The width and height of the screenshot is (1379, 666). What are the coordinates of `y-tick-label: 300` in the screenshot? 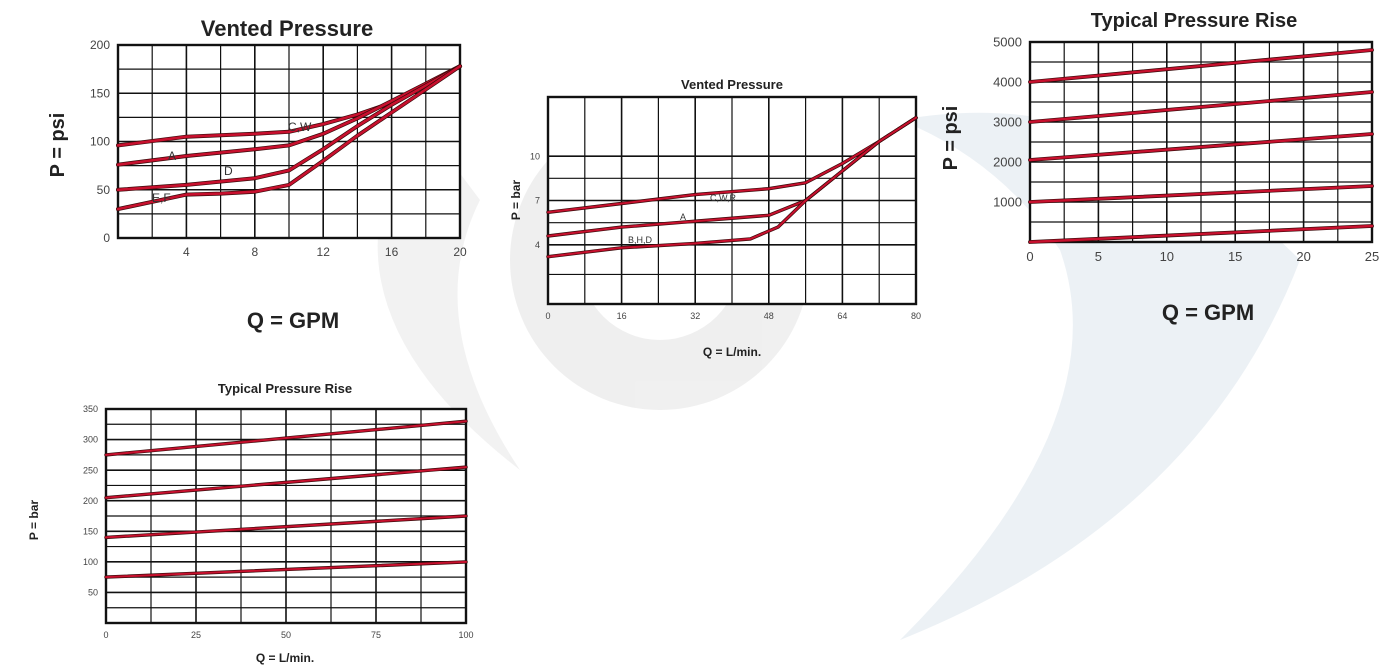 It's located at (90, 440).